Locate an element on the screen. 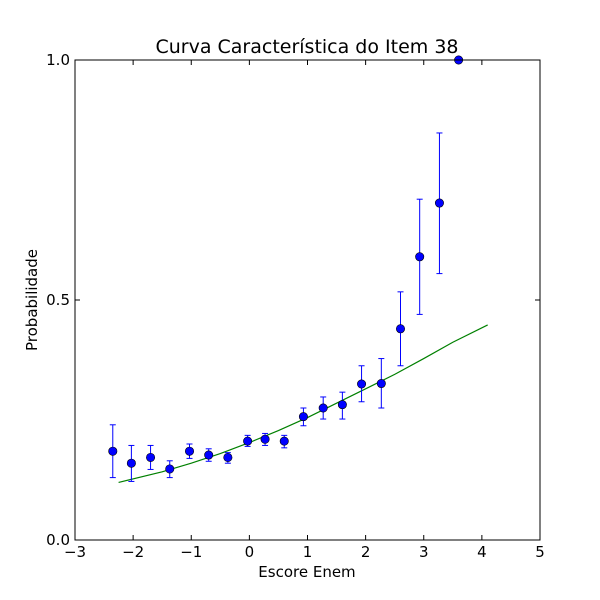 Image resolution: width=600 pixels, height=600 pixels. chart-title: Curva Característica do Item 38 is located at coordinates (306, 47).